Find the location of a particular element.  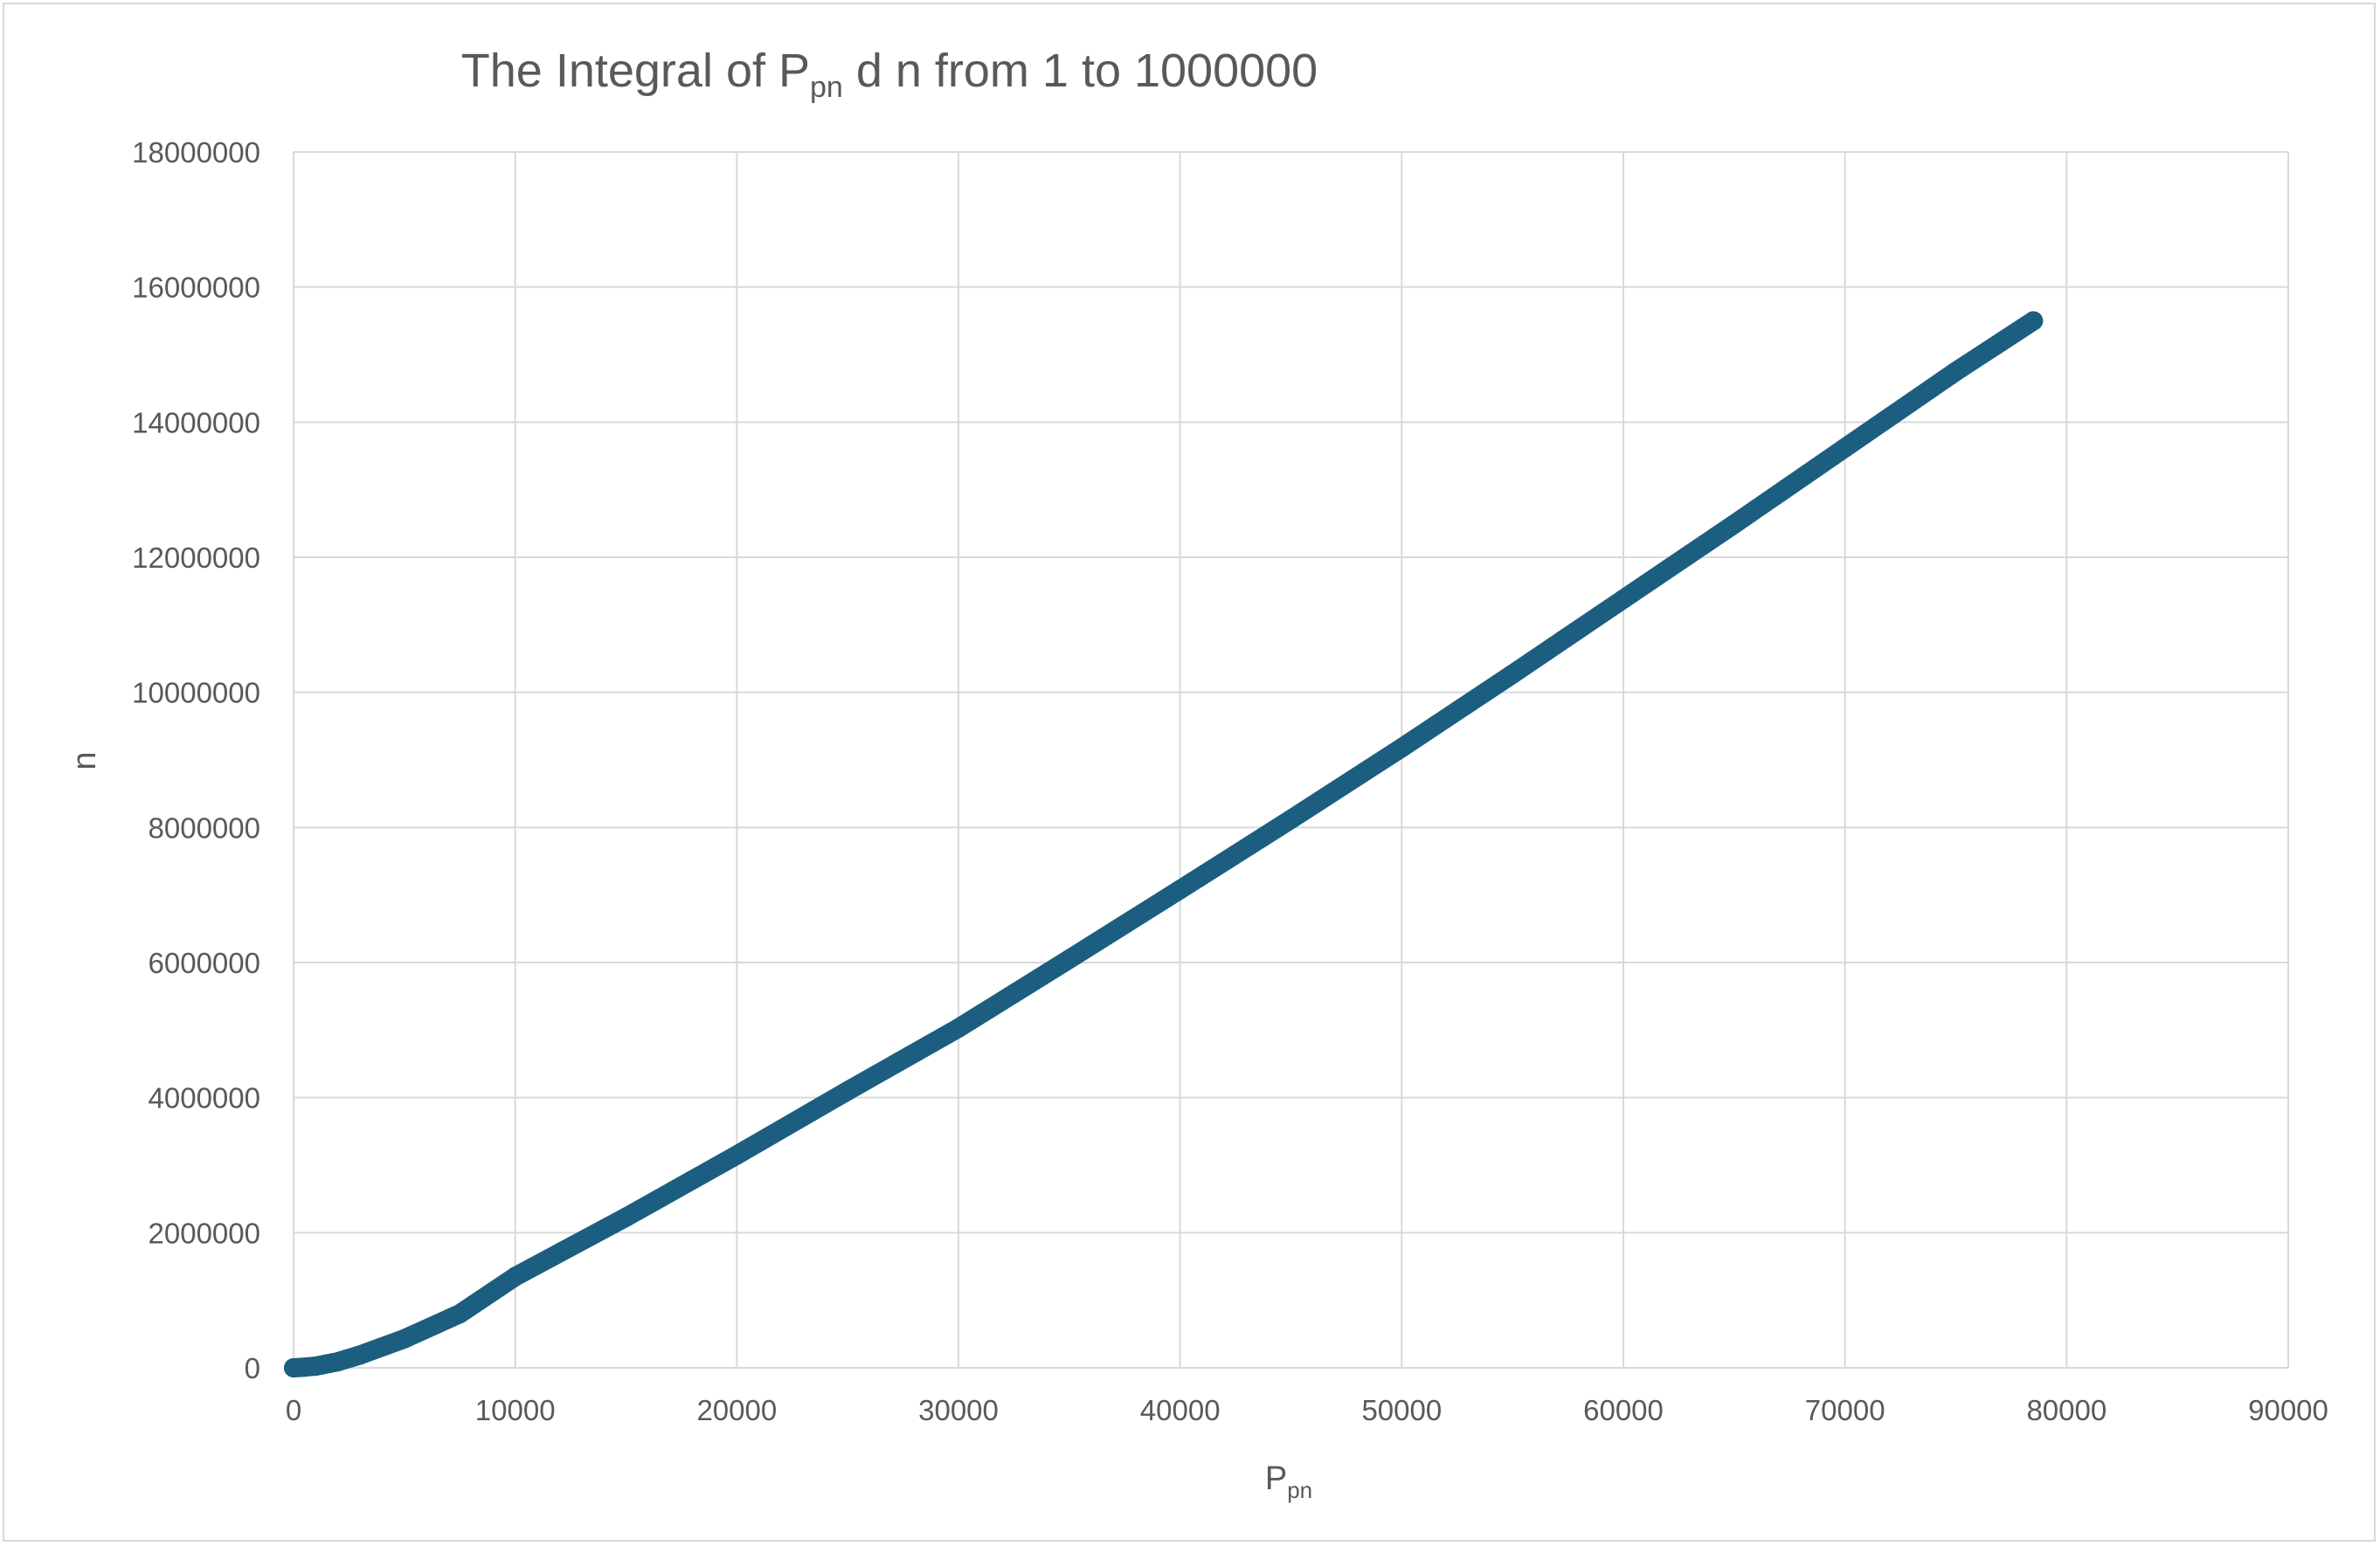

y-tick-label: 10000000 is located at coordinates (196, 693).